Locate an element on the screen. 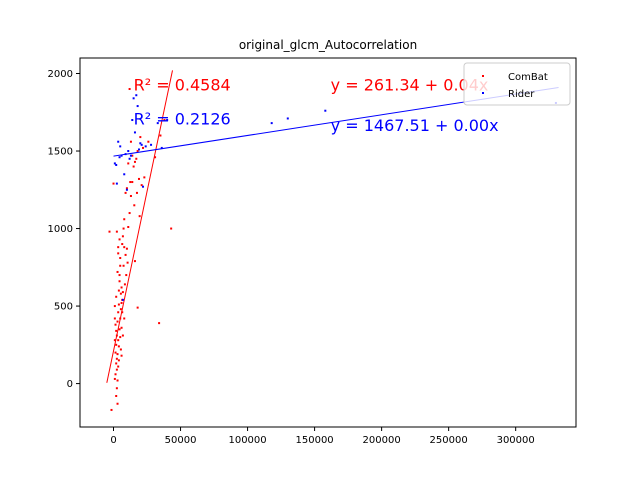 The width and height of the screenshot is (640, 480). chart-title: original_glcm_Autocorrelation is located at coordinates (328, 45).